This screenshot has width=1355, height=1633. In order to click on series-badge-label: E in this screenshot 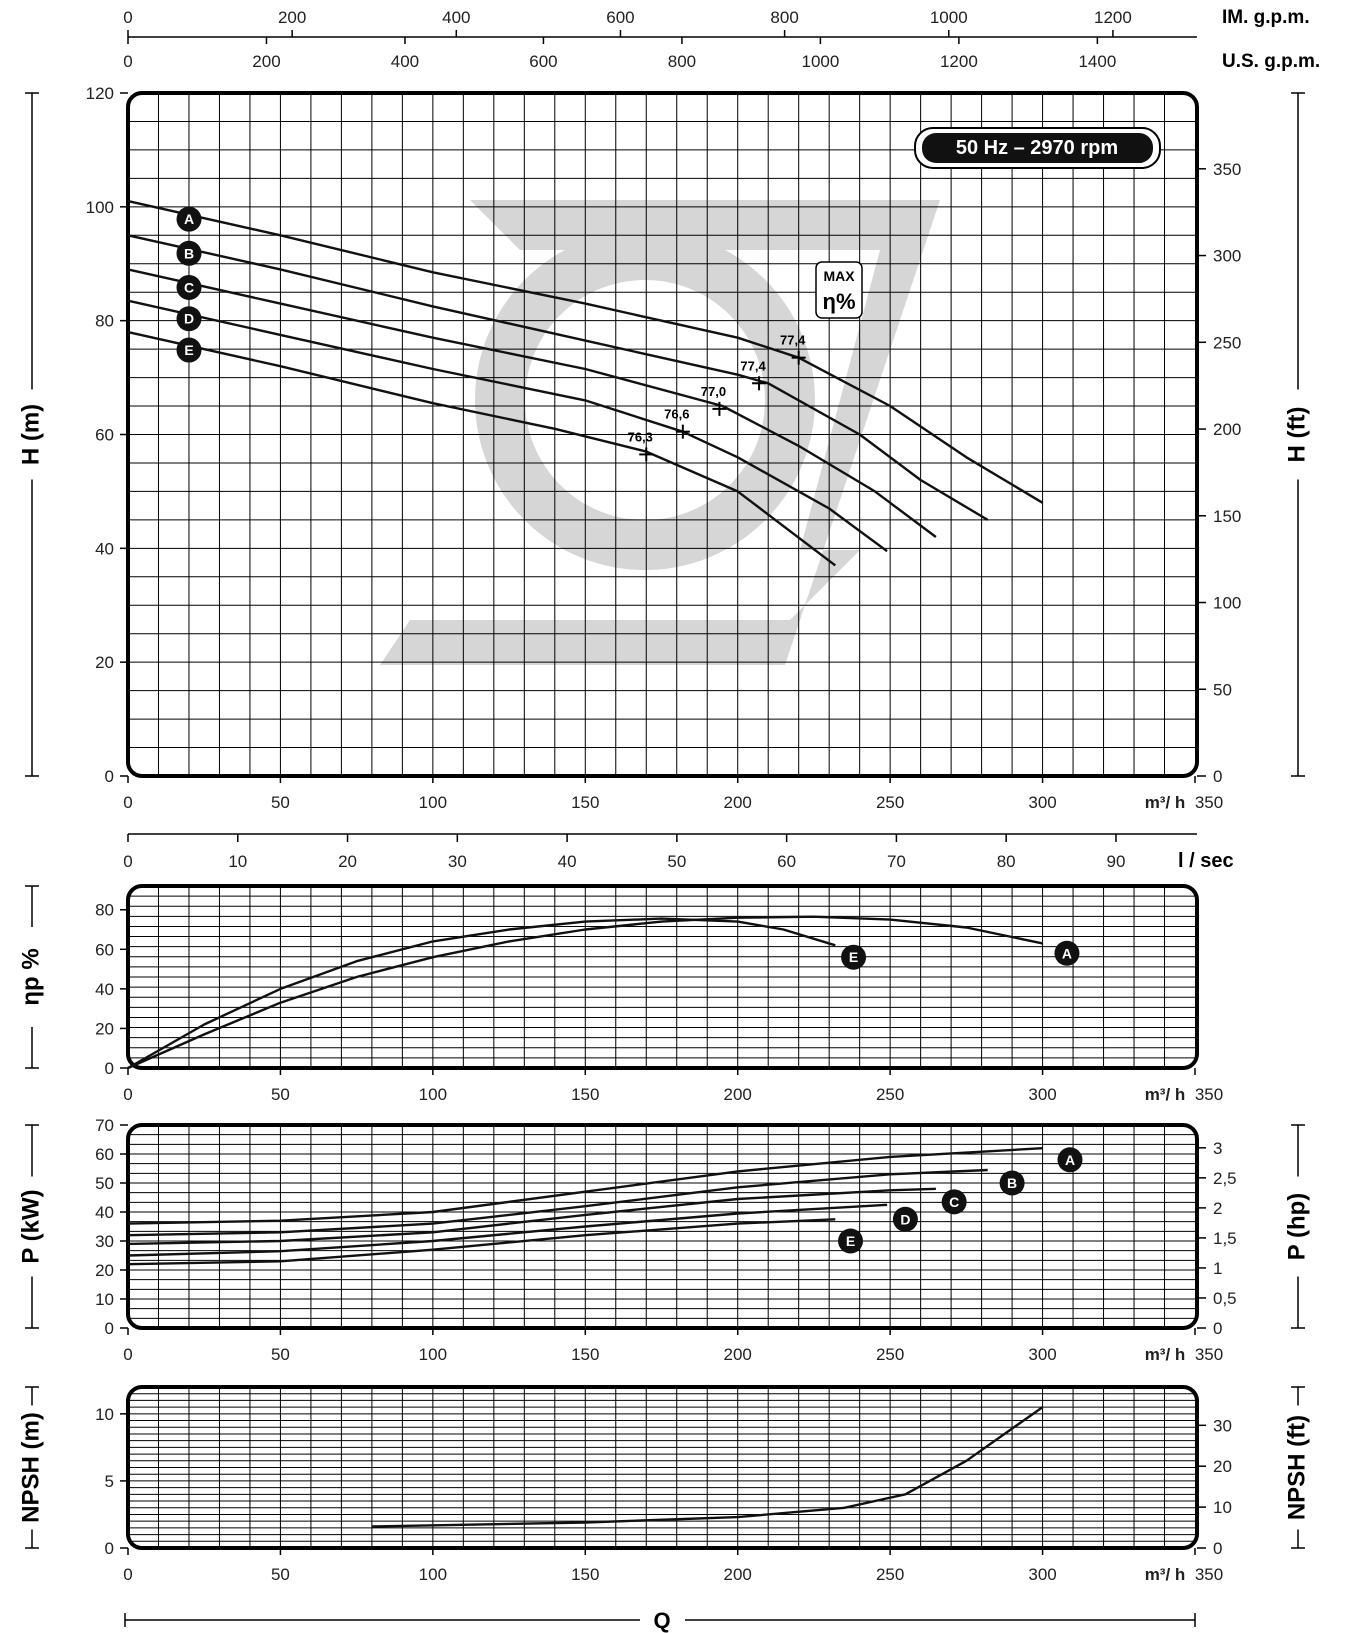, I will do `click(850, 1241)`.